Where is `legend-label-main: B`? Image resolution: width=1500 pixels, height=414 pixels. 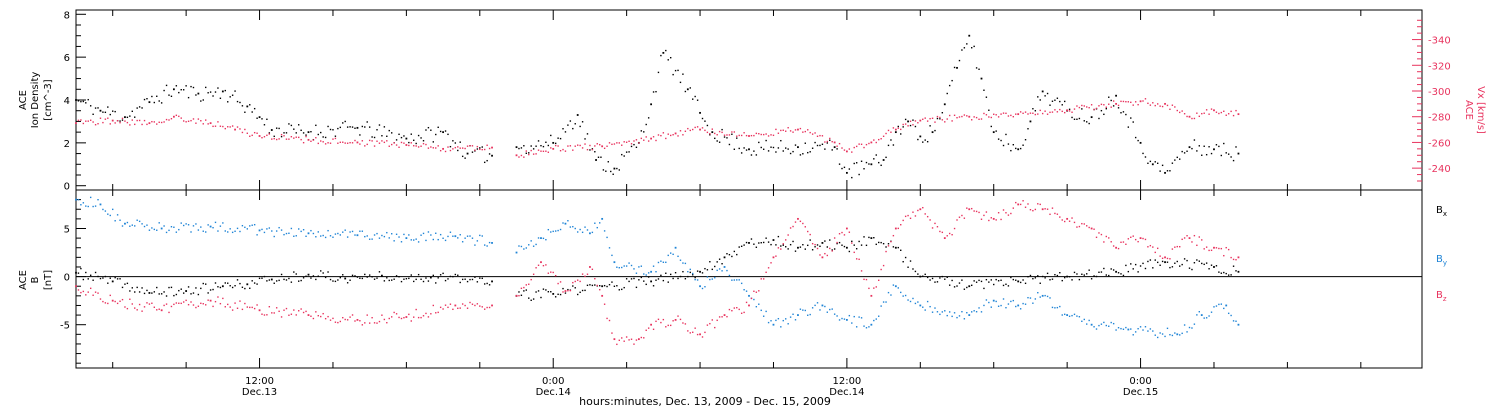
legend-label-main: B is located at coordinates (1439, 295).